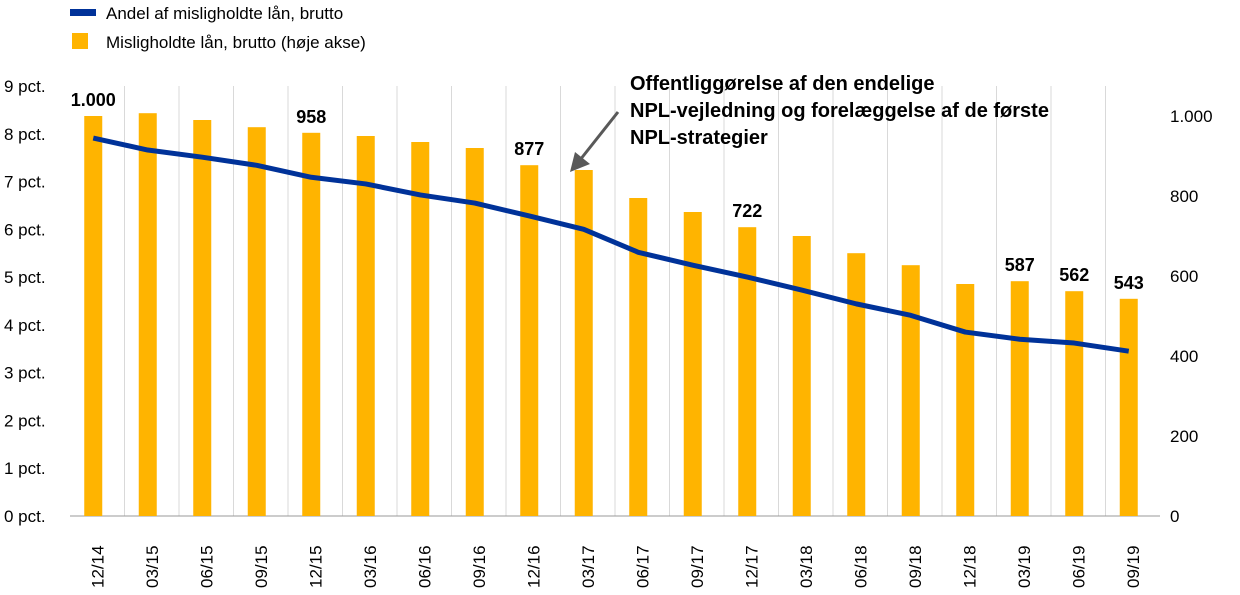 The image size is (1240, 595). I want to click on data-label: 958, so click(311, 117).